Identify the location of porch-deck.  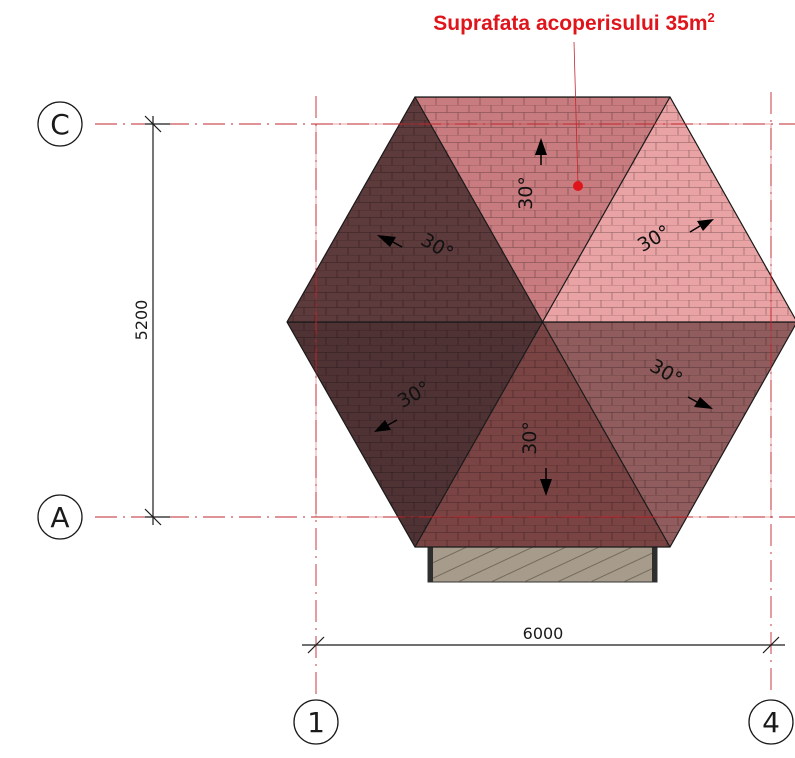
(542, 563).